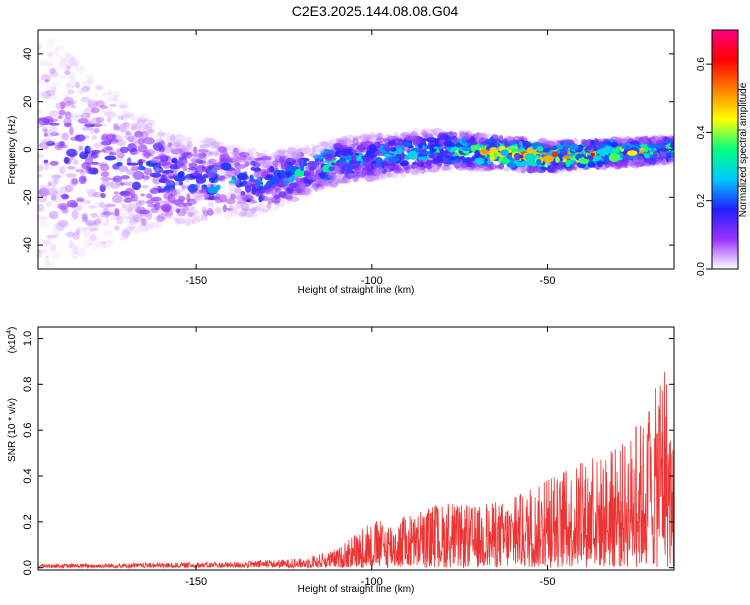  What do you see at coordinates (28, 149) in the screenshot?
I see `spectrogram-y-tick-label: 0` at bounding box center [28, 149].